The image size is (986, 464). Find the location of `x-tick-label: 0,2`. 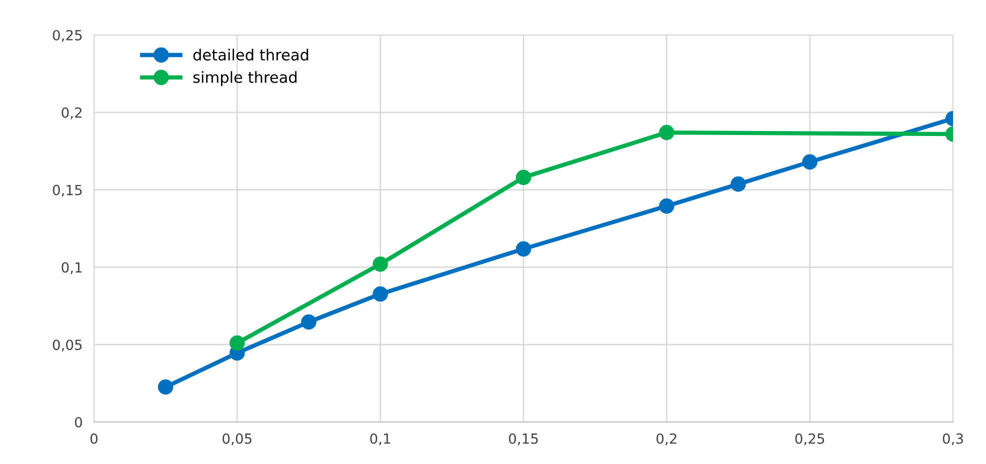

x-tick-label: 0,2 is located at coordinates (666, 439).